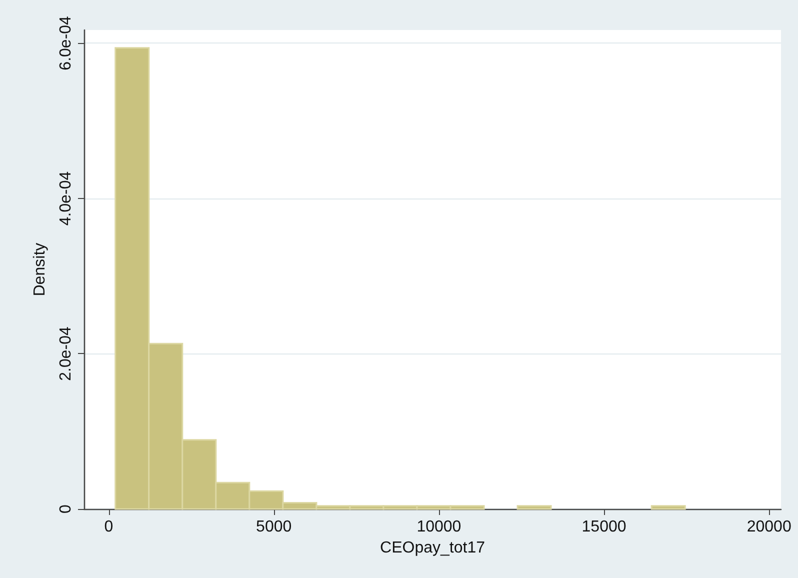 The image size is (798, 578). I want to click on x-axis-title: CEOpay_tot17, so click(433, 547).